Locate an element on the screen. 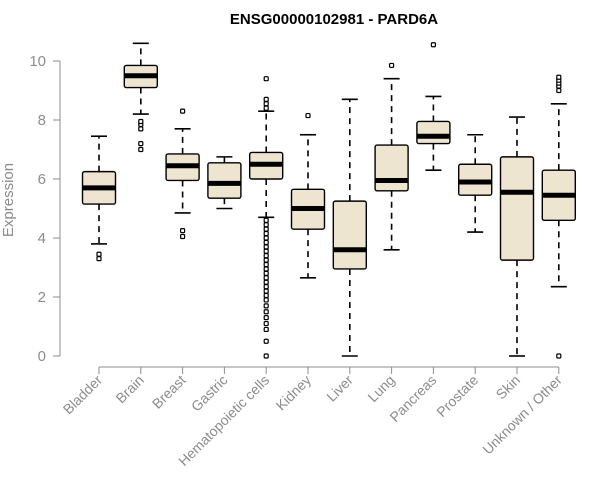  x-tick-label: Bladder is located at coordinates (83, 395).